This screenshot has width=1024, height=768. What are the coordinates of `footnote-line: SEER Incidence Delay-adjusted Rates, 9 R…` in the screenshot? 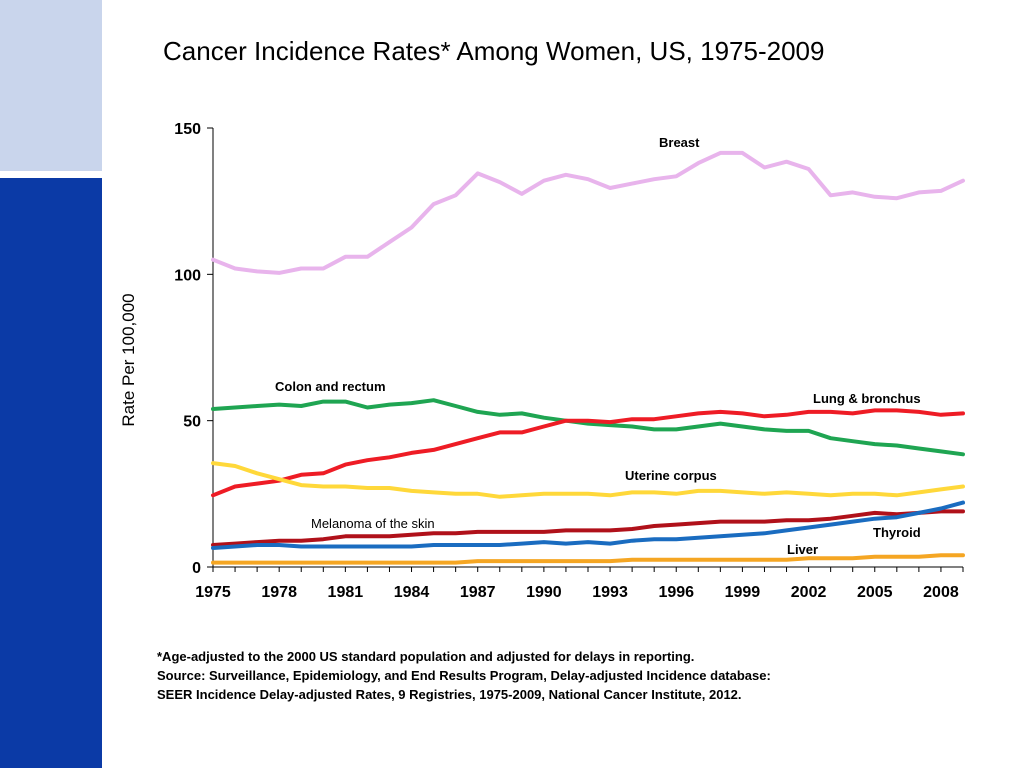 It's located at (449, 694).